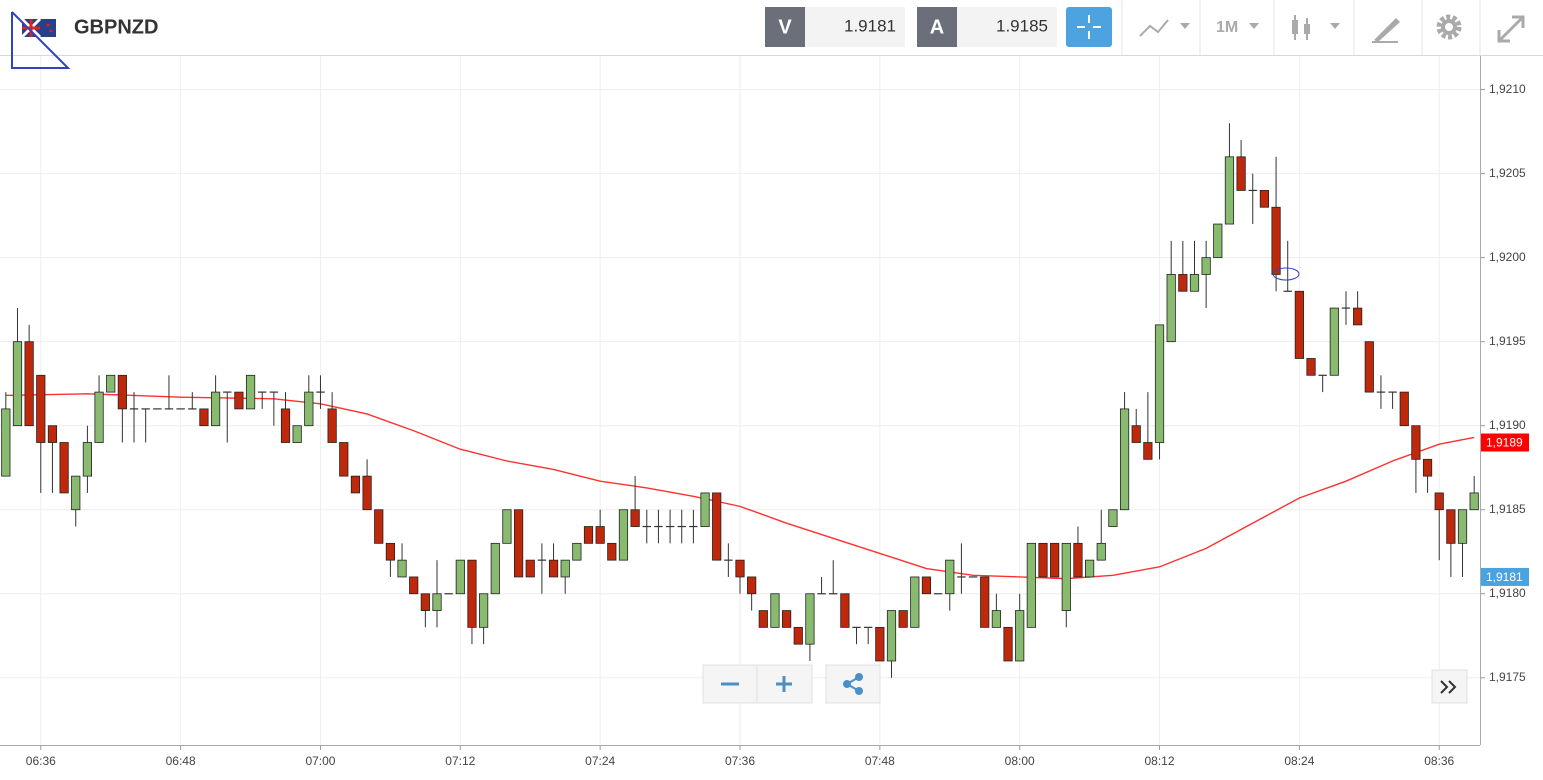  Describe the element at coordinates (1020, 761) in the screenshot. I see `x-tick-label: 08:00` at that location.